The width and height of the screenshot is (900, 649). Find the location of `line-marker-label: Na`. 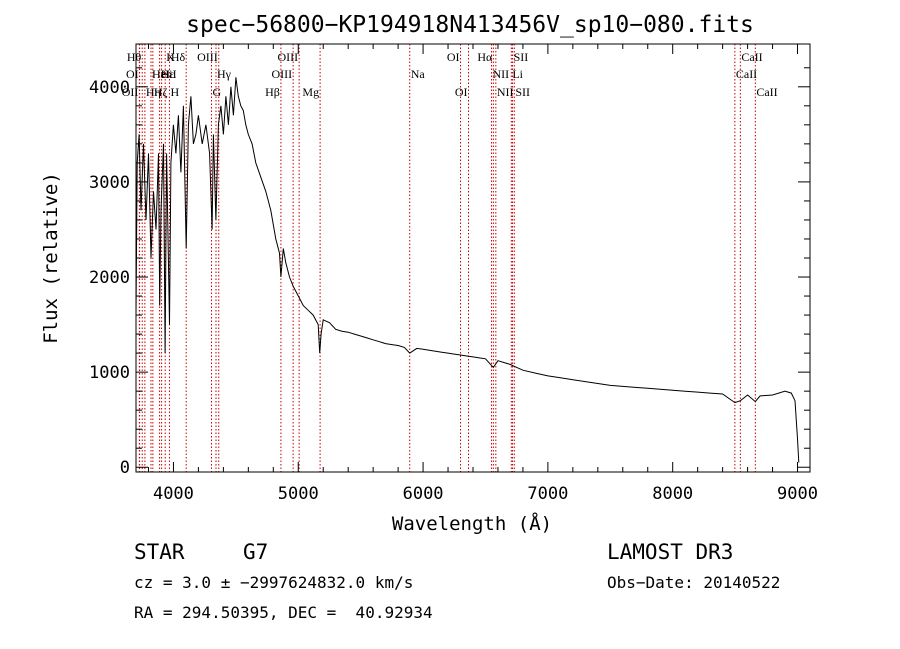

line-marker-label: Na is located at coordinates (418, 74).